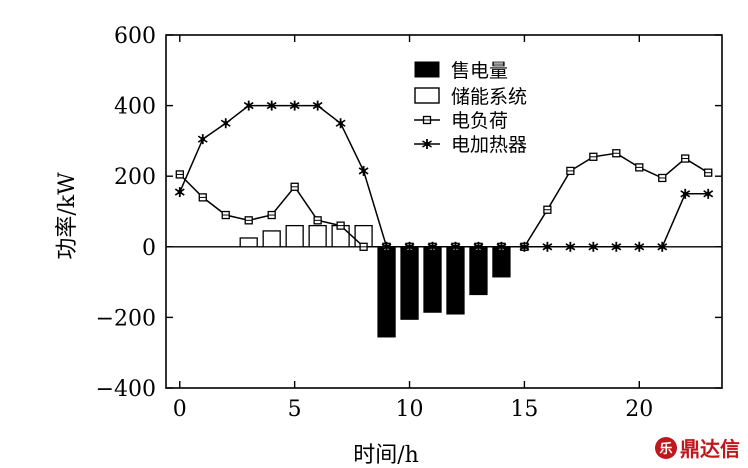 The width and height of the screenshot is (748, 468). Describe the element at coordinates (375, 281) in the screenshot. I see `bars-group` at that location.